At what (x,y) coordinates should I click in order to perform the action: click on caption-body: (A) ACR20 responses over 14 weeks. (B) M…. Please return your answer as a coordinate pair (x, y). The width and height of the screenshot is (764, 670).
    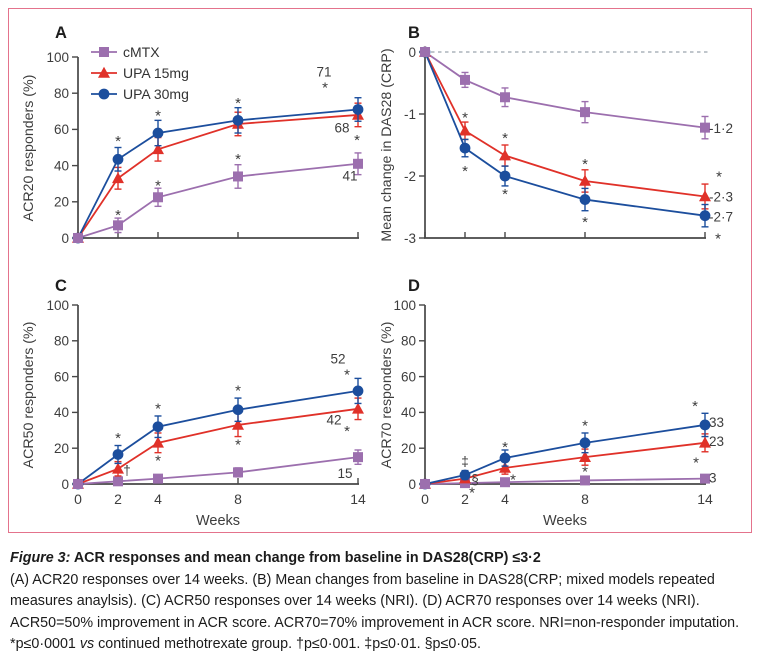
    Looking at the image, I should click on (381, 613).